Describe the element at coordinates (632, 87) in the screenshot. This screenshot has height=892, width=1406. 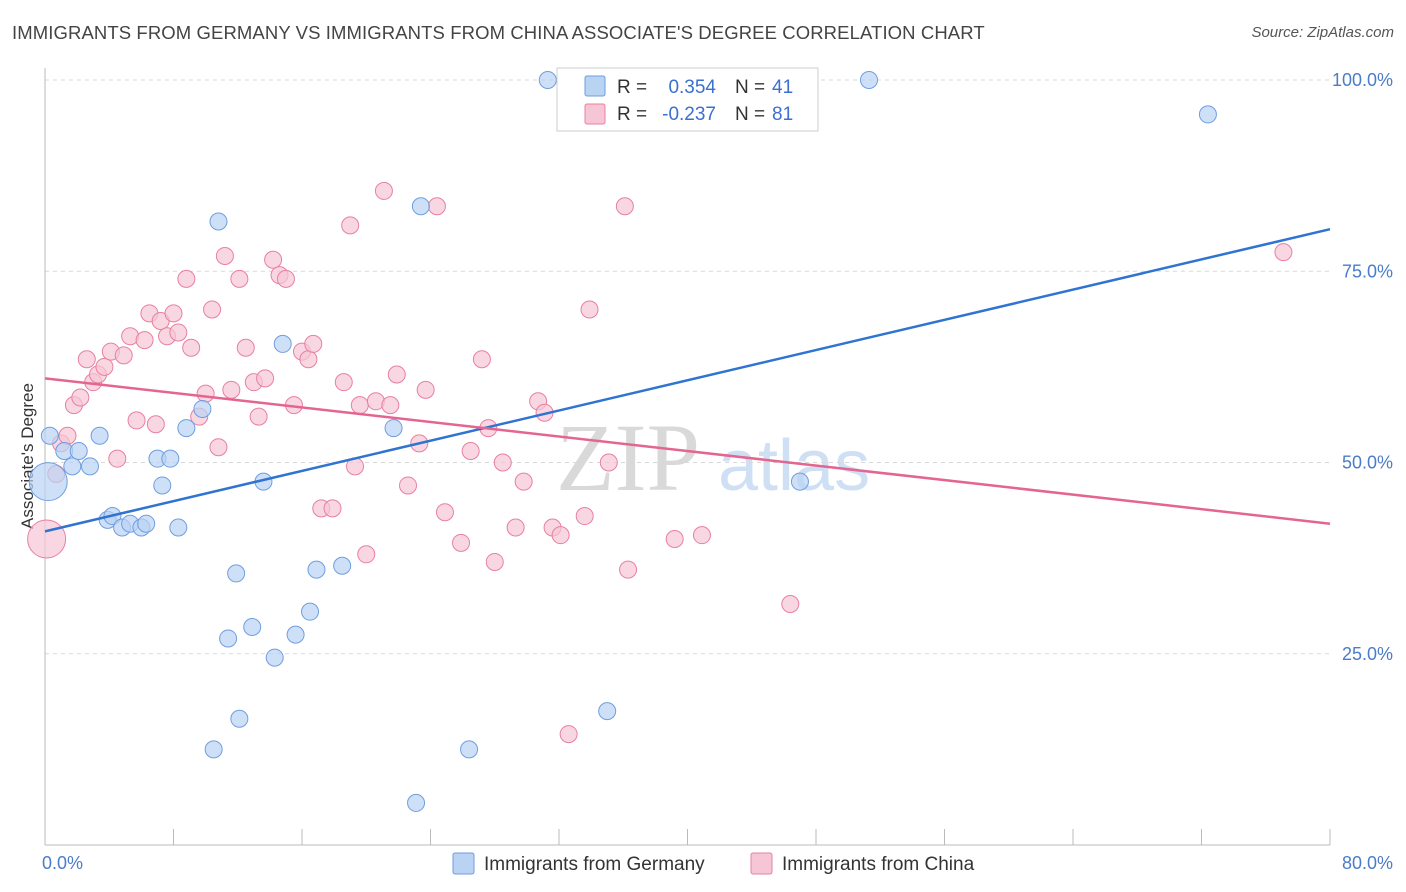
I see `stats-r-label-germany: R =` at that location.